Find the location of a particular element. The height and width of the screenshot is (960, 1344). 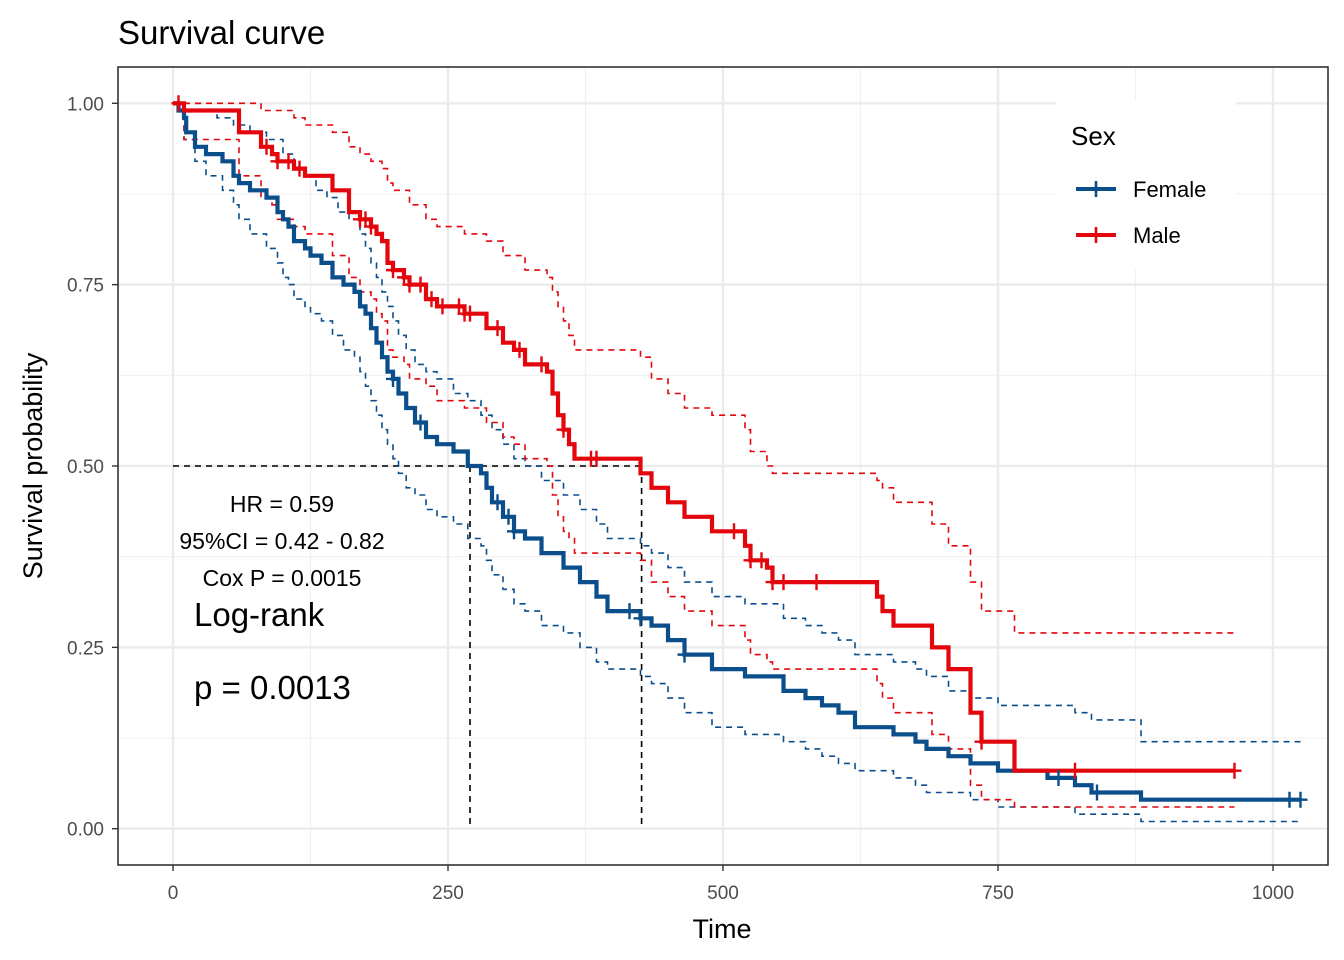

y-axis-label: Survival probability is located at coordinates (33, 465).